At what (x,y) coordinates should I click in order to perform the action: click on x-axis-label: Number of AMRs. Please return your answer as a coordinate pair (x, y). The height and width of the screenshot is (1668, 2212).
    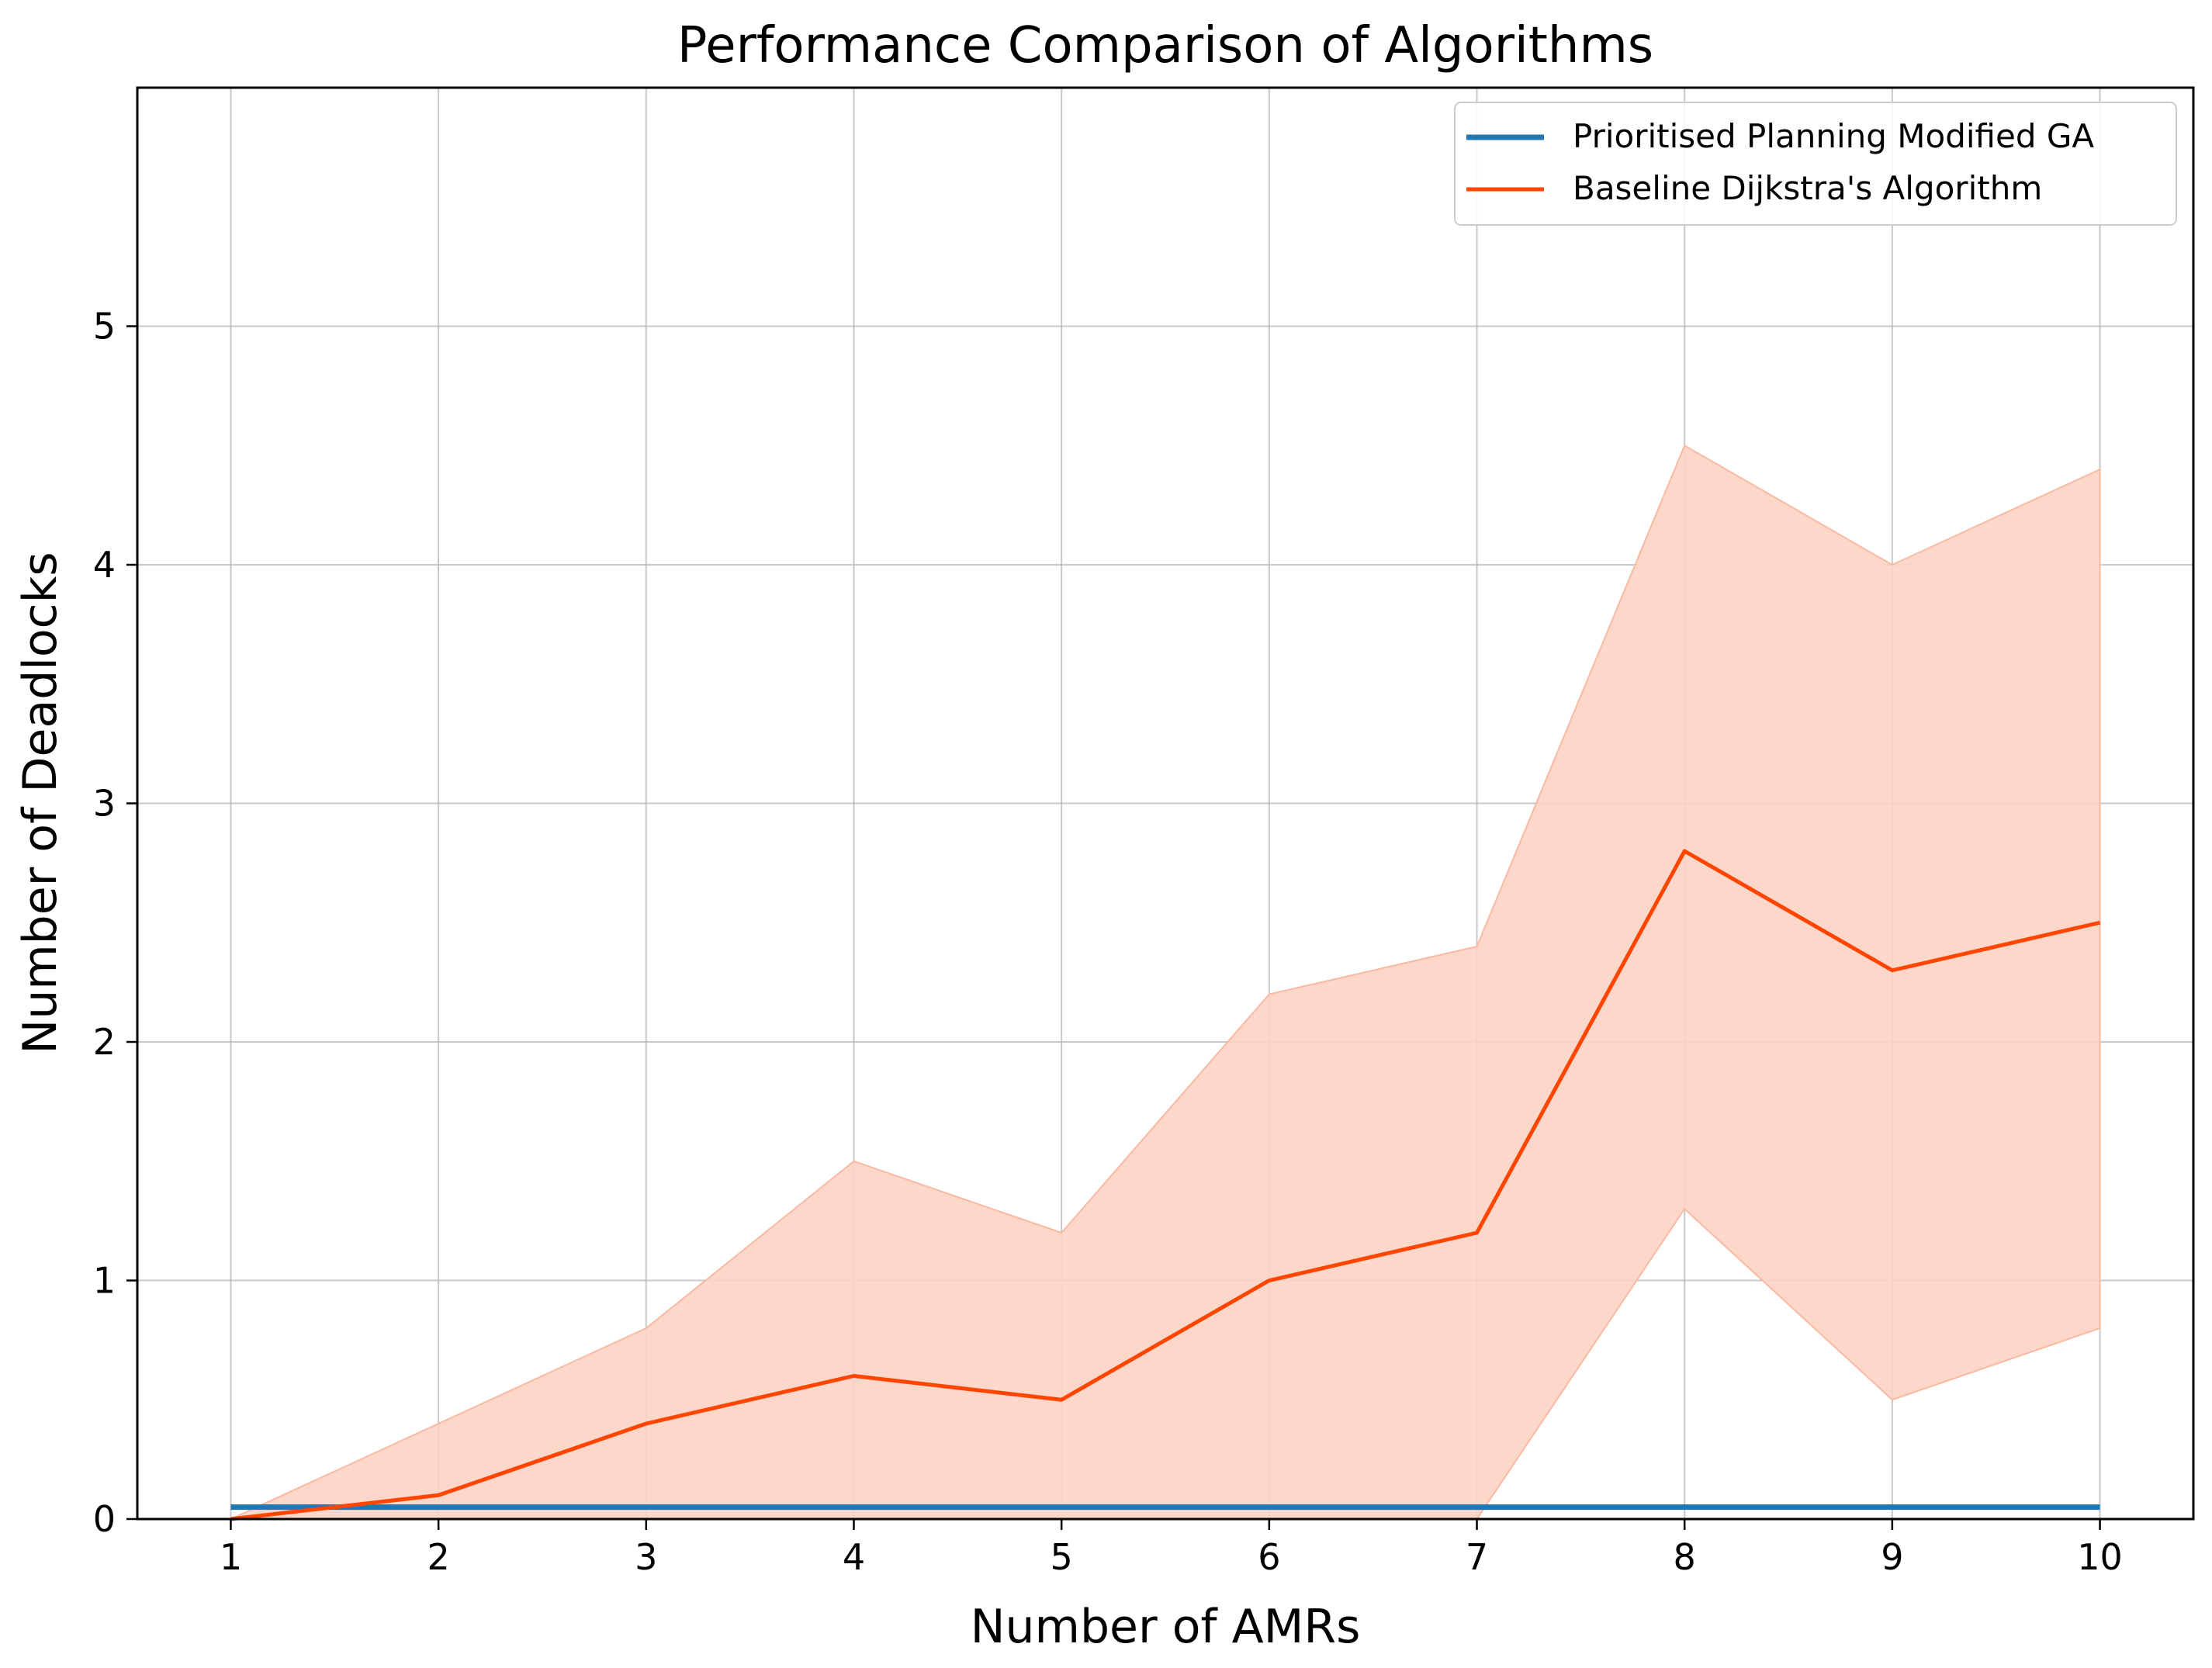
    Looking at the image, I should click on (1166, 1627).